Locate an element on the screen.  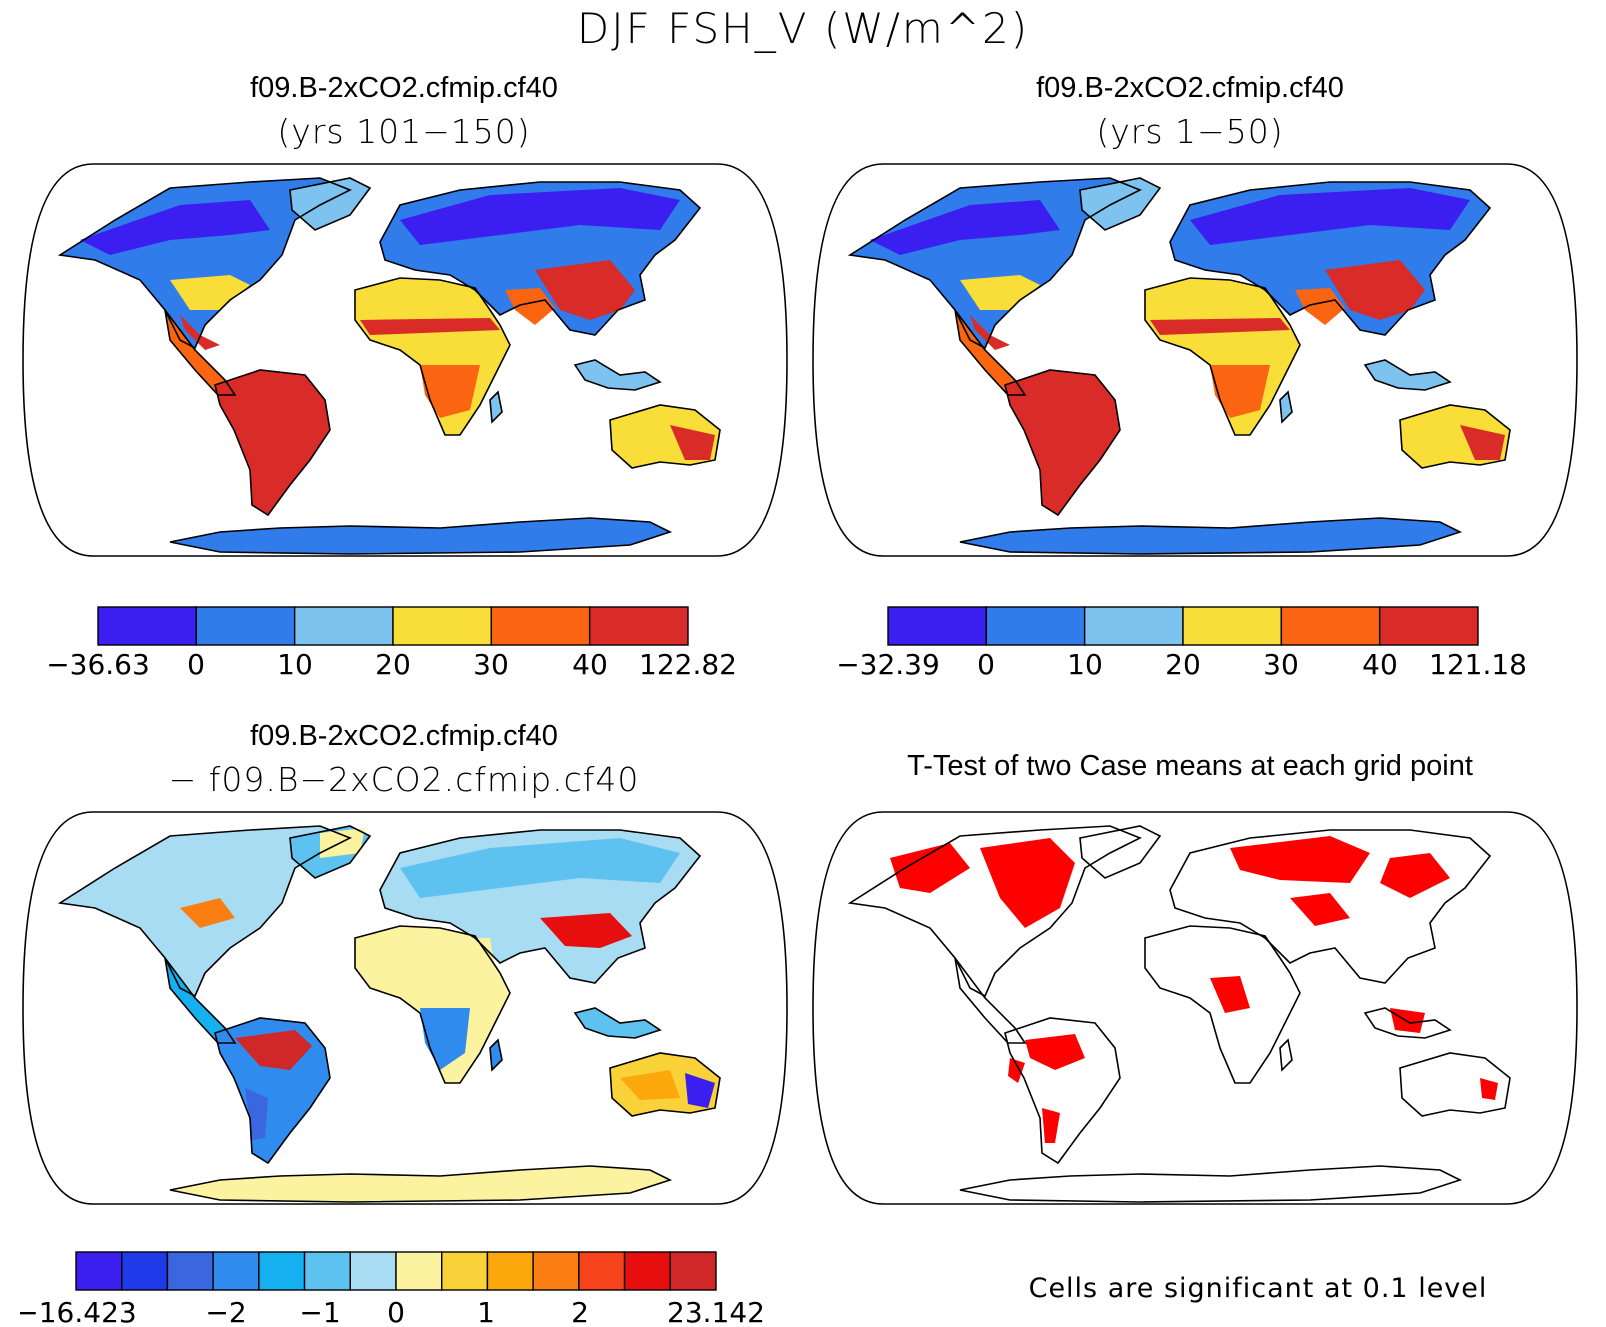
colorbar-tick-label: −32.39 is located at coordinates (888, 664).